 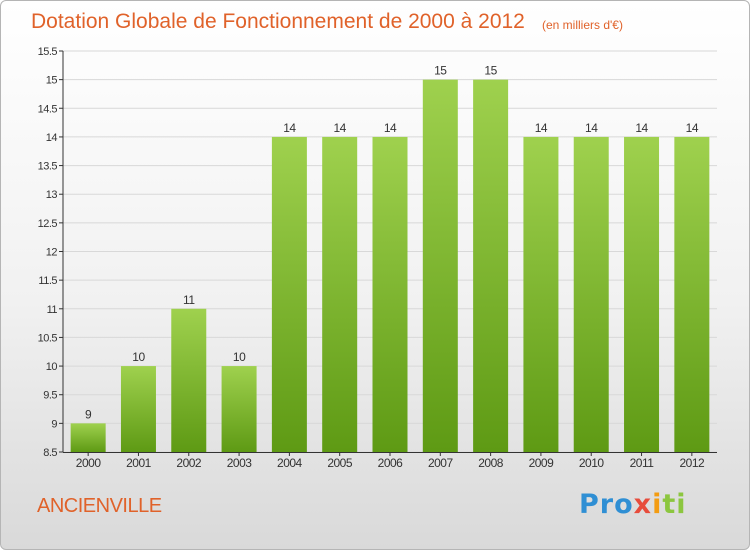 What do you see at coordinates (189, 463) in the screenshot?
I see `x-tick-label: 2002` at bounding box center [189, 463].